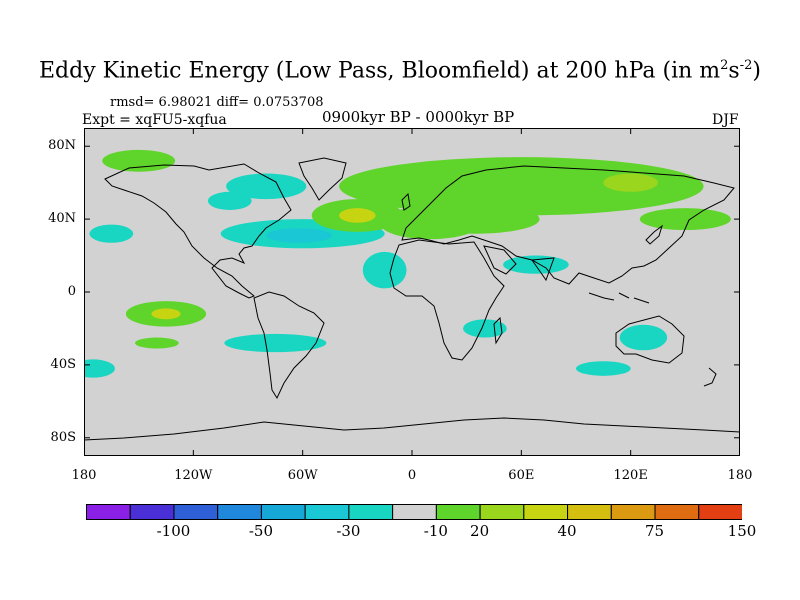  I want to click on coast-arabia-india, so click(519, 263).